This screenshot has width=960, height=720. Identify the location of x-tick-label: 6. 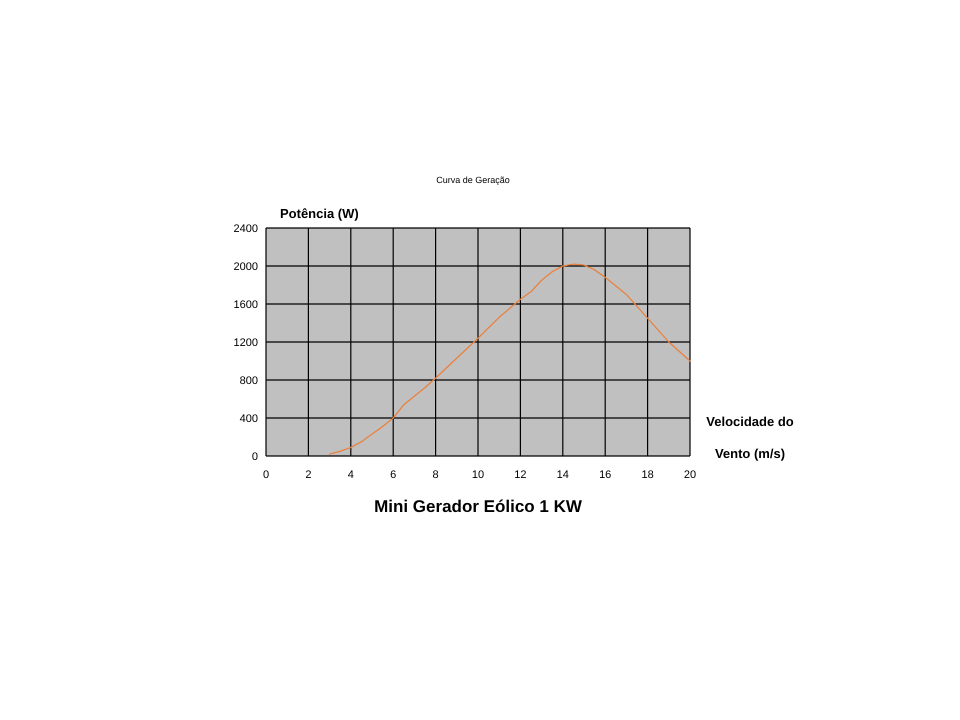
(393, 475).